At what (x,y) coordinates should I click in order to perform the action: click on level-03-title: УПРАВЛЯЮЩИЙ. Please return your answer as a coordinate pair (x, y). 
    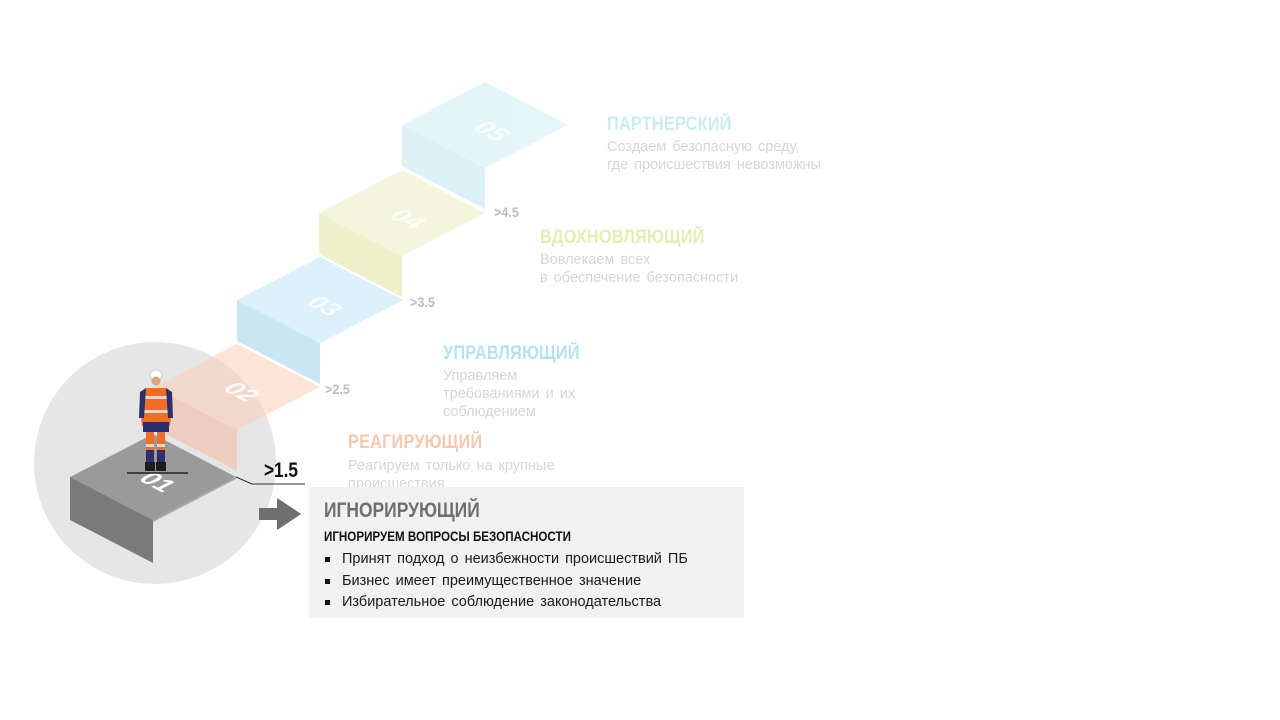
    Looking at the image, I should click on (511, 353).